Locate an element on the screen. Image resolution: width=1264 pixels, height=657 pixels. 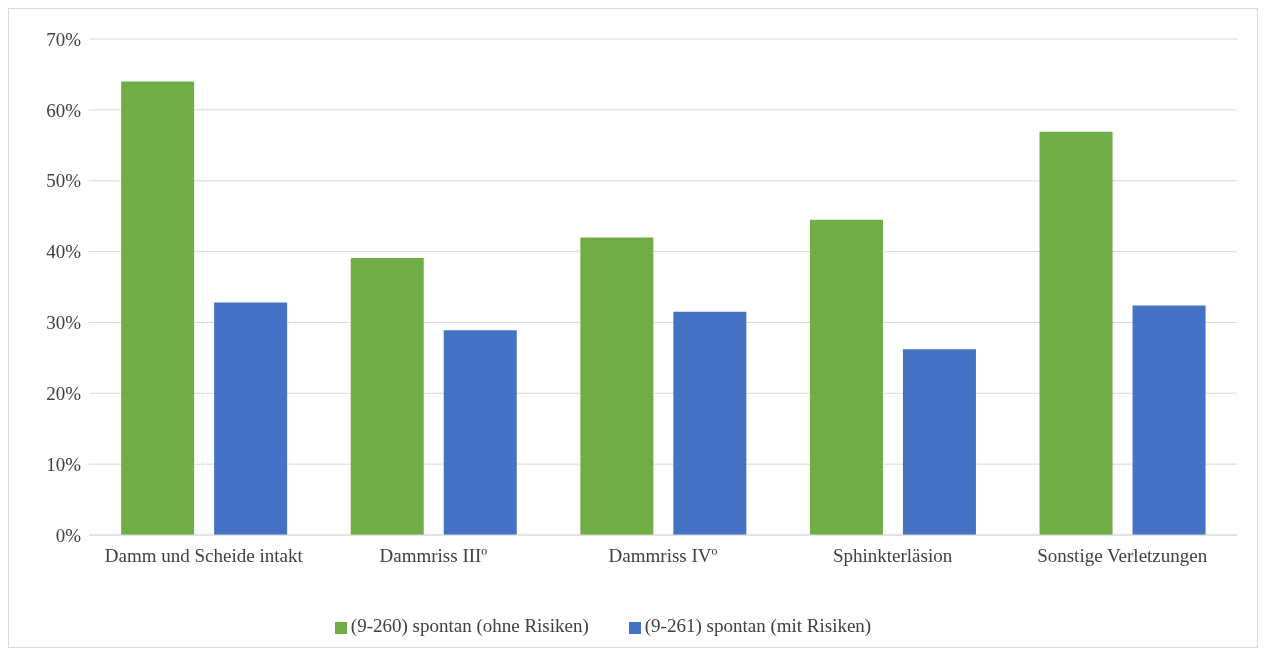
x-tick-label: Dammriss IVº is located at coordinates (663, 556).